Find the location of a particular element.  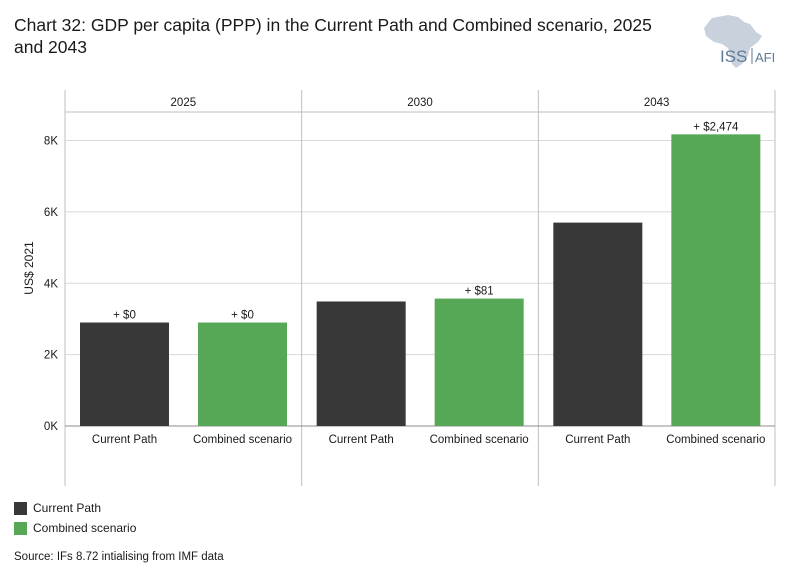

iss-afi-logo: ISS AFI is located at coordinates (737, 42).